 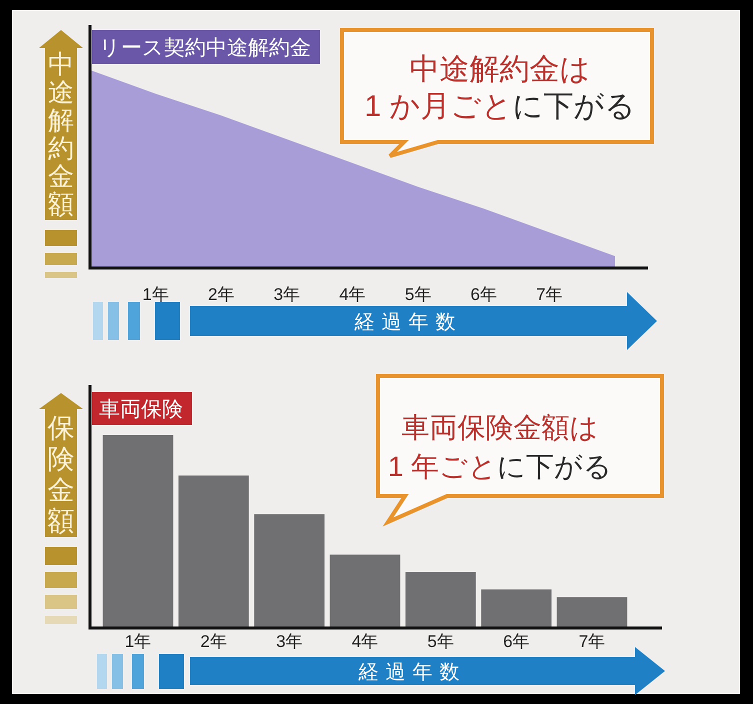 What do you see at coordinates (141, 409) in the screenshot?
I see `chart-title: 車両保険` at bounding box center [141, 409].